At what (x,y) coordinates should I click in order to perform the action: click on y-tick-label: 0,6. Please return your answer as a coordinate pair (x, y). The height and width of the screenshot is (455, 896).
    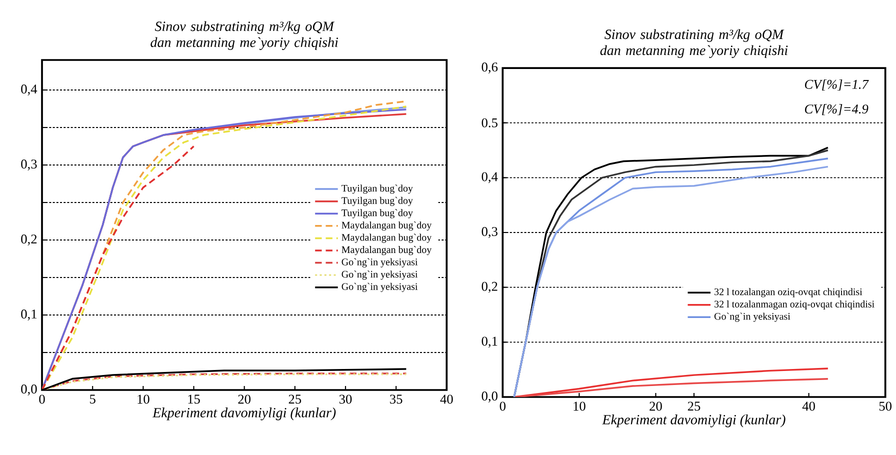
    Looking at the image, I should click on (490, 68).